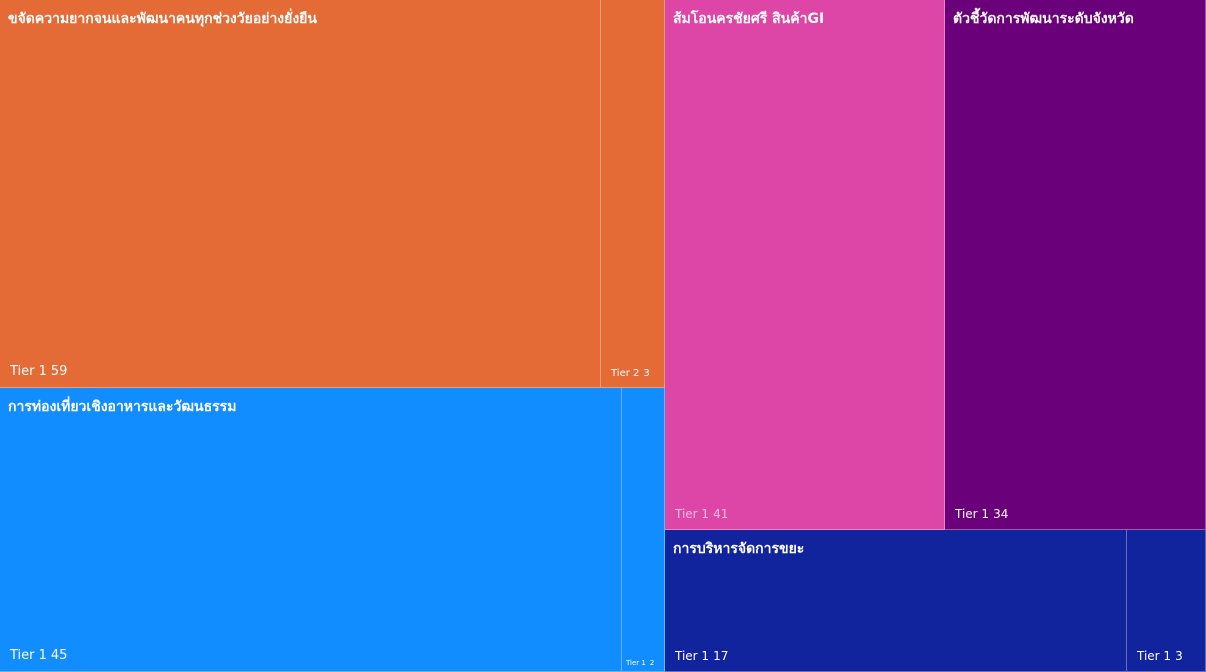  What do you see at coordinates (721, 514) in the screenshot?
I see `leaf-value: 41` at bounding box center [721, 514].